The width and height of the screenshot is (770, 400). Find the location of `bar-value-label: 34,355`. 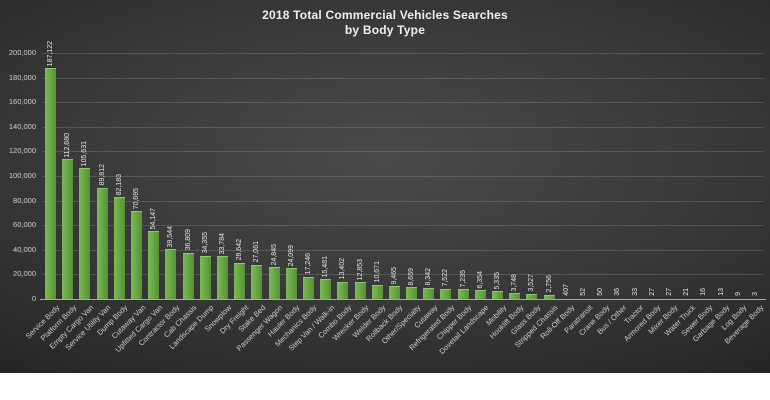

bar-value-label: 34,355 is located at coordinates (205, 243).